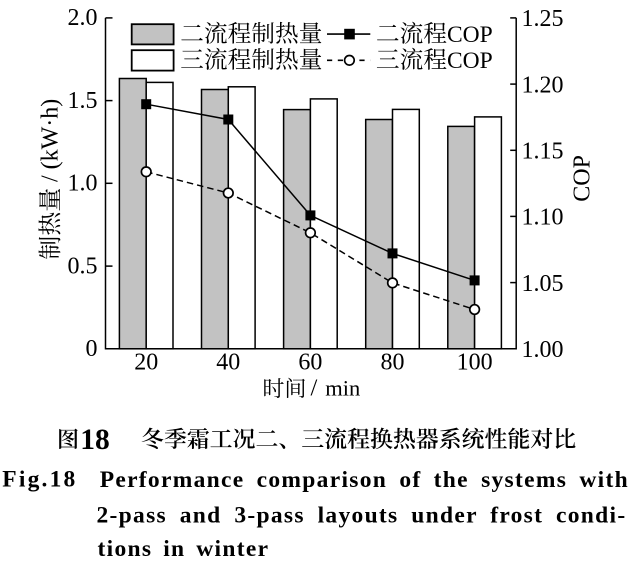 This screenshot has width=642, height=569. Describe the element at coordinates (39, 480) in the screenshot. I see `svg-text: Fig.18` at that location.